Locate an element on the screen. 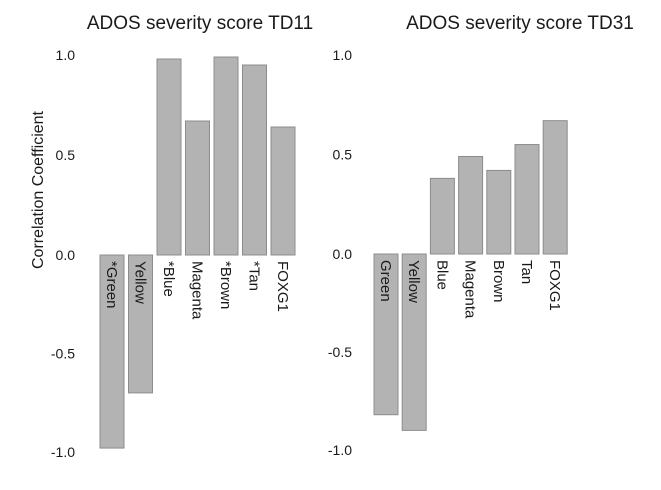  bar-label: Tan is located at coordinates (526, 272).